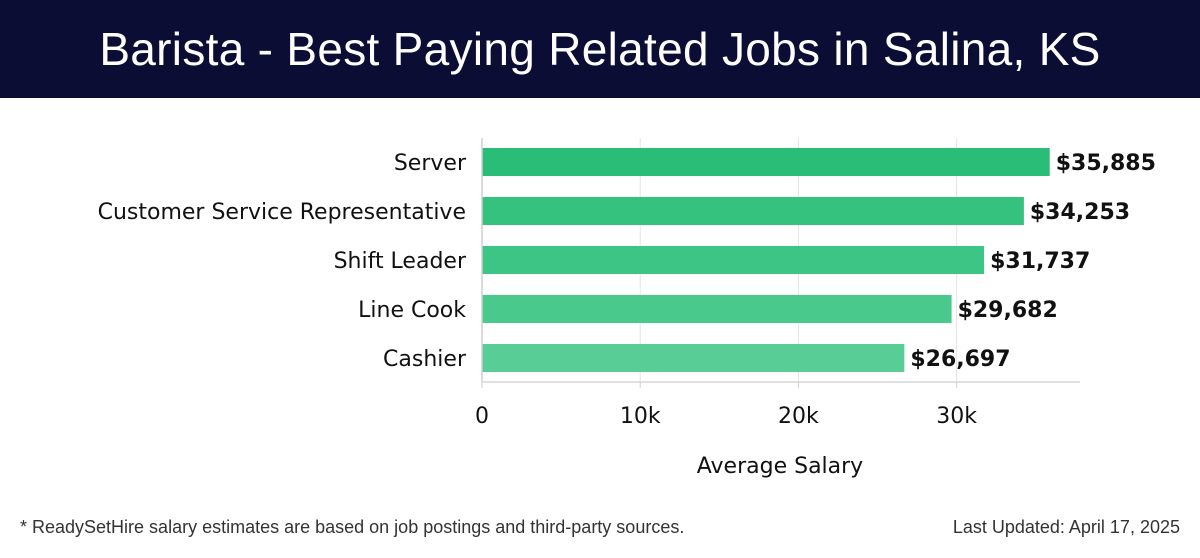  I want to click on value-label: $29,682, so click(1008, 310).